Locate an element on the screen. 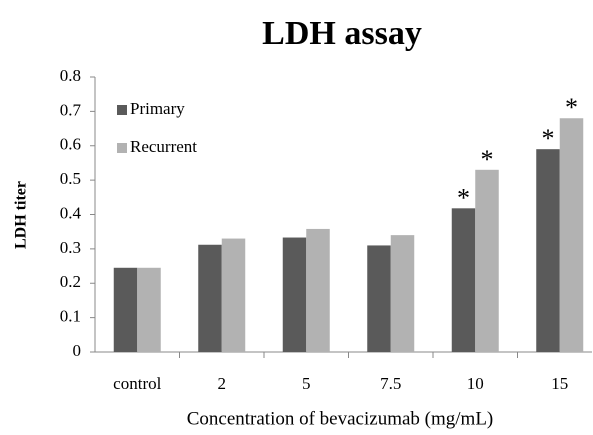  legend-label: Primary is located at coordinates (157, 108).